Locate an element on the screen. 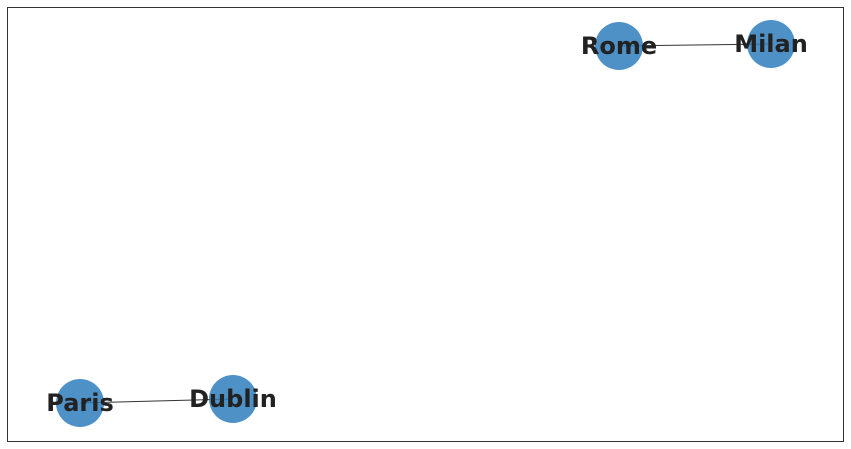  node-circle-milan is located at coordinates (771, 44).